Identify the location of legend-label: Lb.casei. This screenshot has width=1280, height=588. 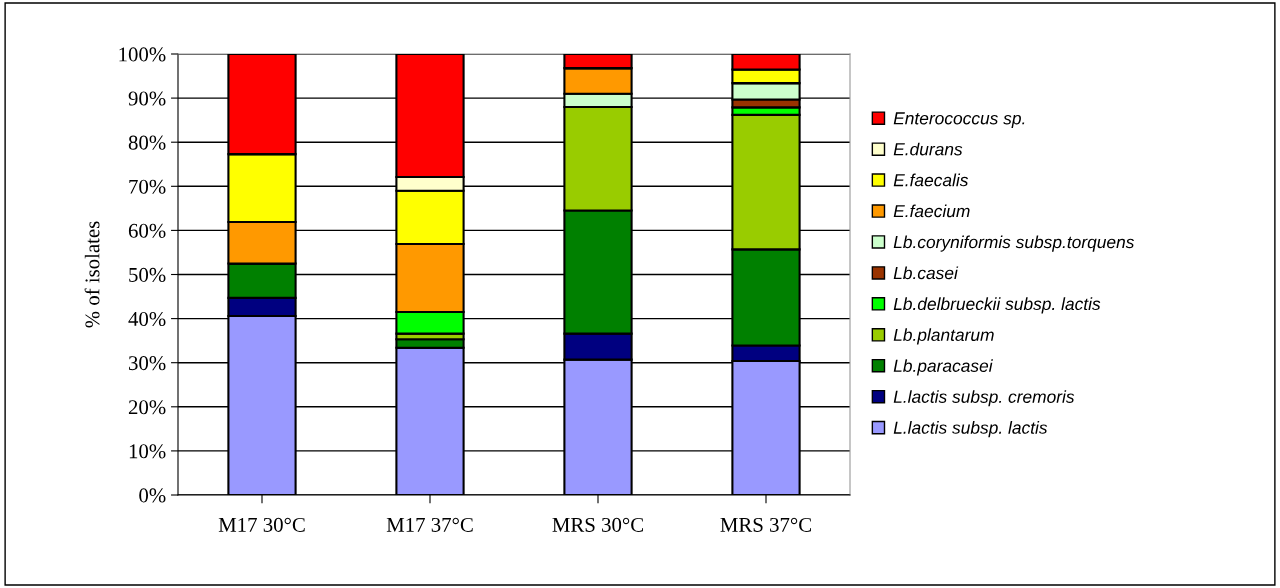
(926, 273).